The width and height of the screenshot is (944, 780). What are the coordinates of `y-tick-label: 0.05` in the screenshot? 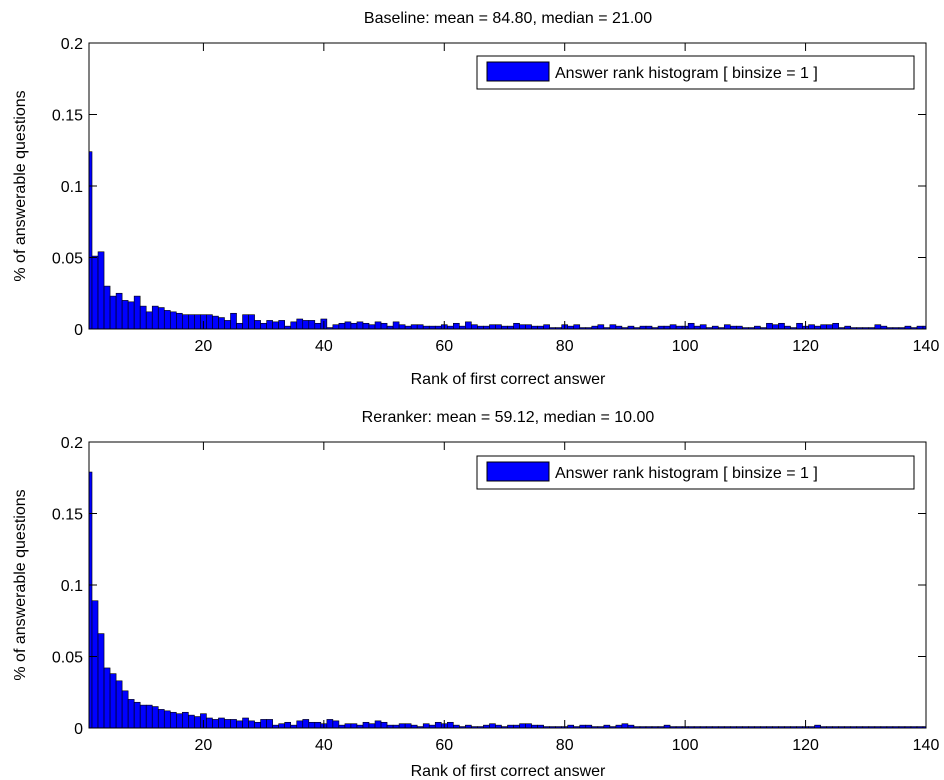 It's located at (67, 658).